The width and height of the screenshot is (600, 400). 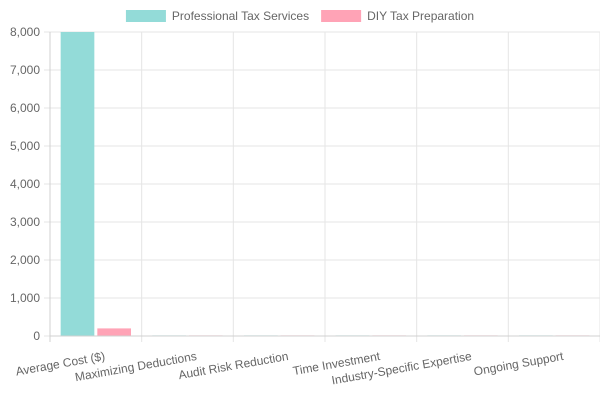 I want to click on y-tick-label: 7,000, so click(x=25, y=70).